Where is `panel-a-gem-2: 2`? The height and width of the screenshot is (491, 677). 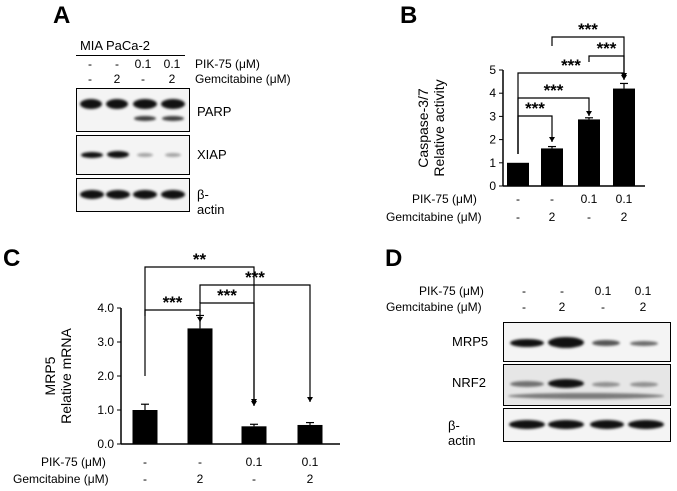
panel-a-gem-2: 2 is located at coordinates (117, 79).